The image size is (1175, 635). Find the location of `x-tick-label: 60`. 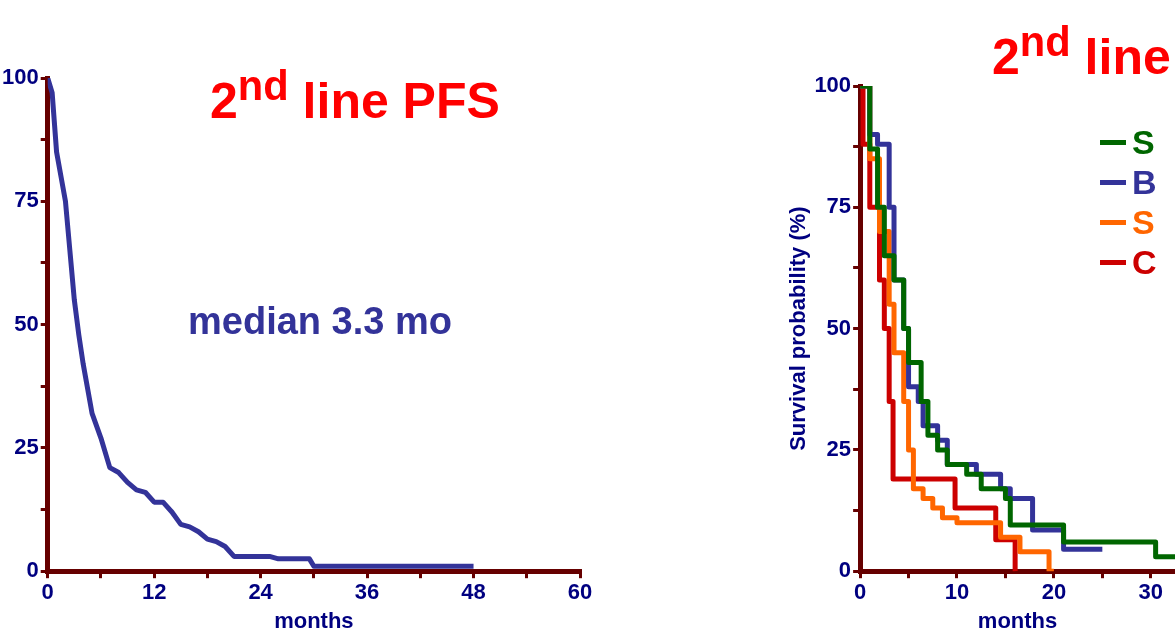

x-tick-label: 60 is located at coordinates (580, 592).